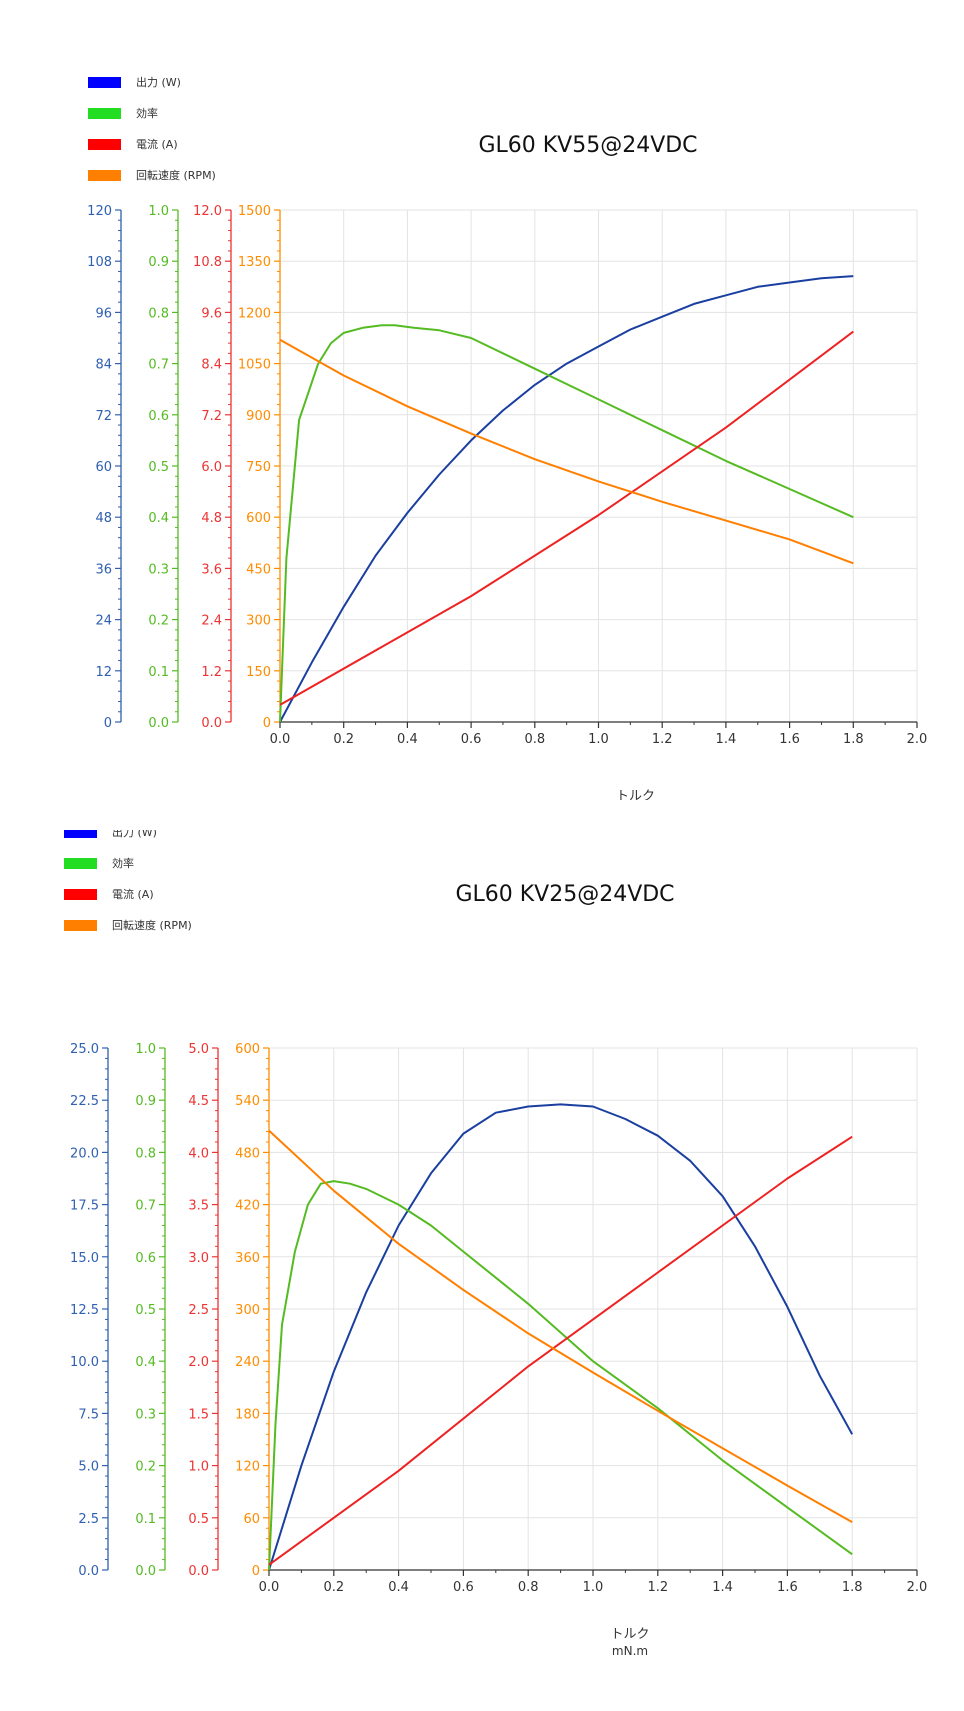  Describe the element at coordinates (84, 1310) in the screenshot. I see `chart-2-axis-power-tick-label-5: 12.5` at that location.